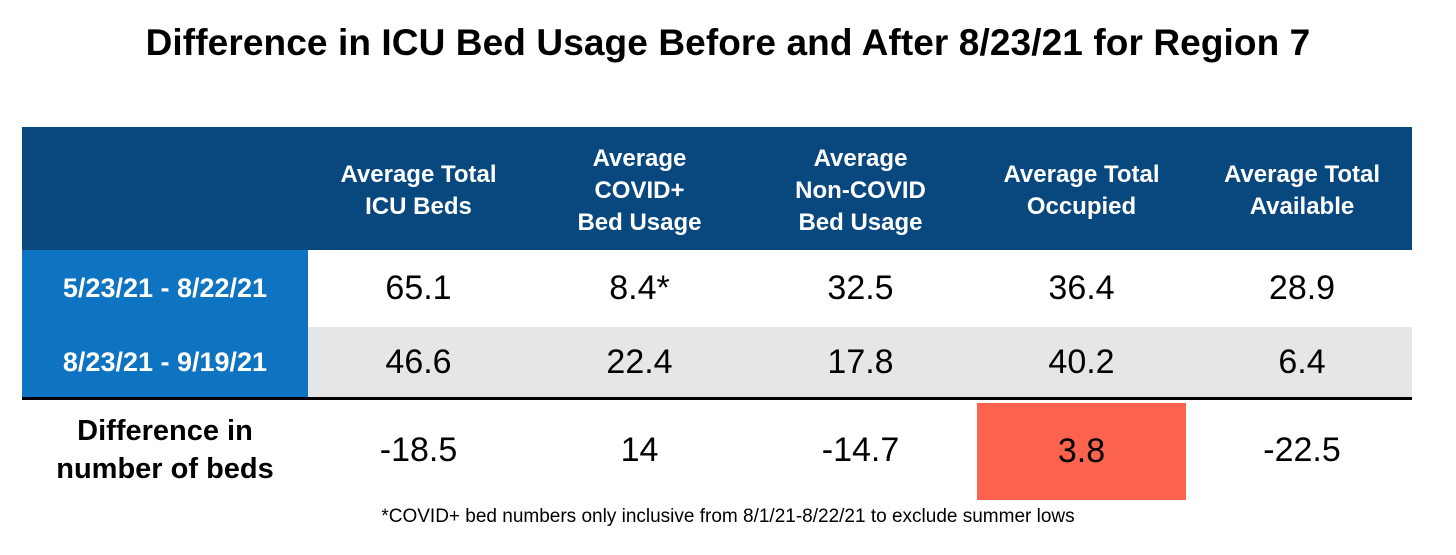  What do you see at coordinates (860, 449) in the screenshot?
I see `table-cell: -14.7` at bounding box center [860, 449].